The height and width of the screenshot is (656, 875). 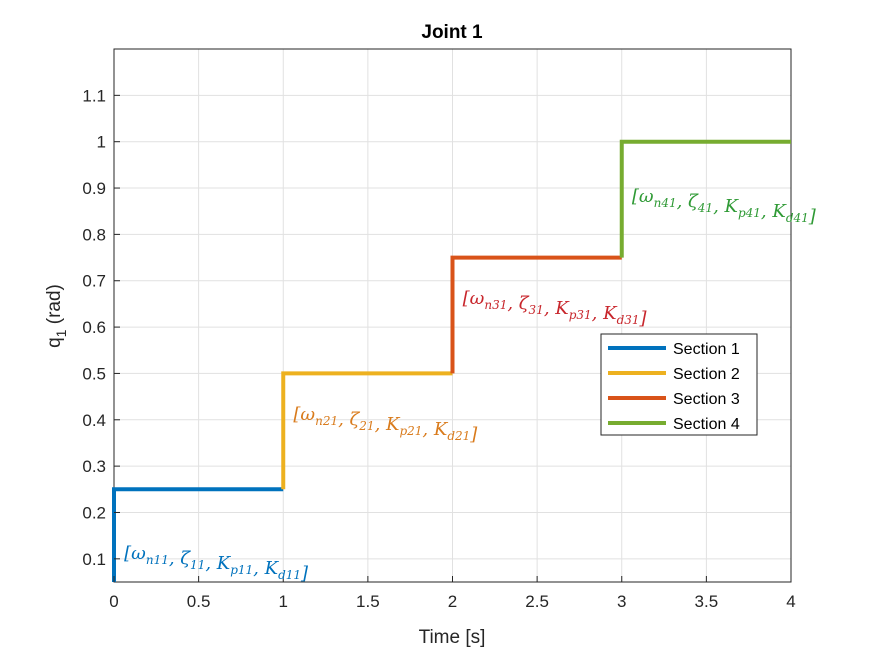 I want to click on x-axis-label: Time [s], so click(x=452, y=637).